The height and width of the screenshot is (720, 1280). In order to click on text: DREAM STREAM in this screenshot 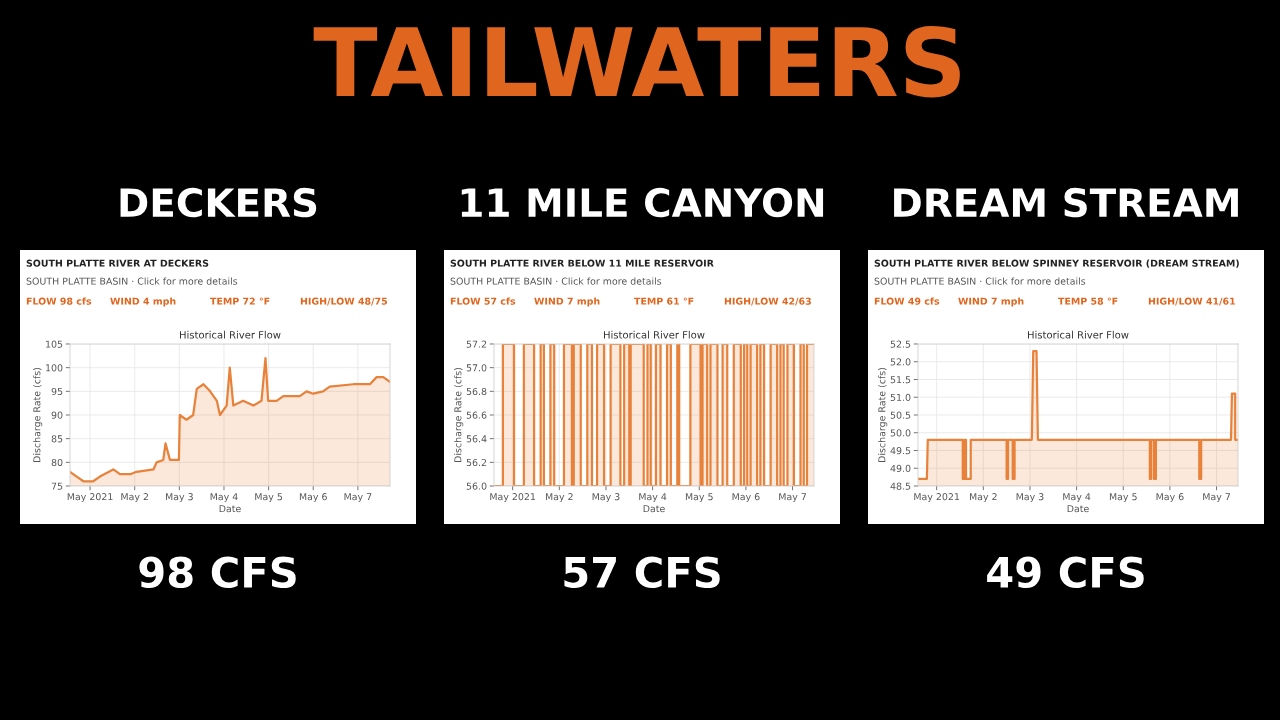, I will do `click(1066, 202)`.